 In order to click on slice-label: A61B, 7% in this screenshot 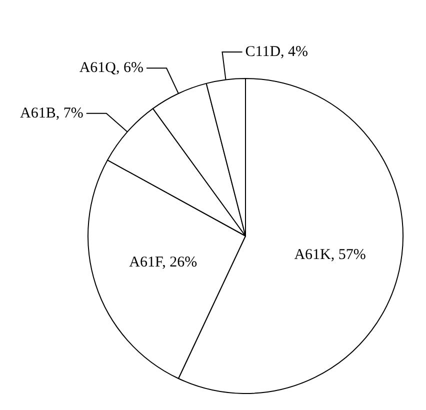, I will do `click(52, 113)`.